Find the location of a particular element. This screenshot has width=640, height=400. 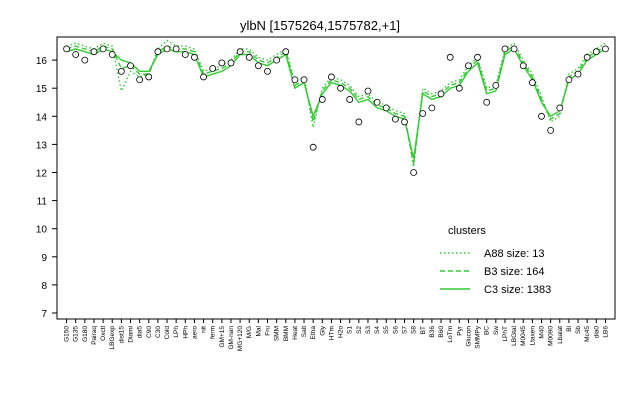

x-tick-label: Salt is located at coordinates (304, 331).